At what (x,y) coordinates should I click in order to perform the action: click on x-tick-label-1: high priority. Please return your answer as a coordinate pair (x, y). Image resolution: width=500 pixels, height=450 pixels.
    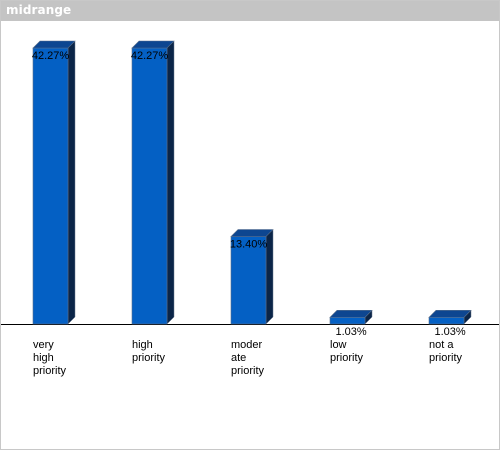
    Looking at the image, I should click on (149, 351).